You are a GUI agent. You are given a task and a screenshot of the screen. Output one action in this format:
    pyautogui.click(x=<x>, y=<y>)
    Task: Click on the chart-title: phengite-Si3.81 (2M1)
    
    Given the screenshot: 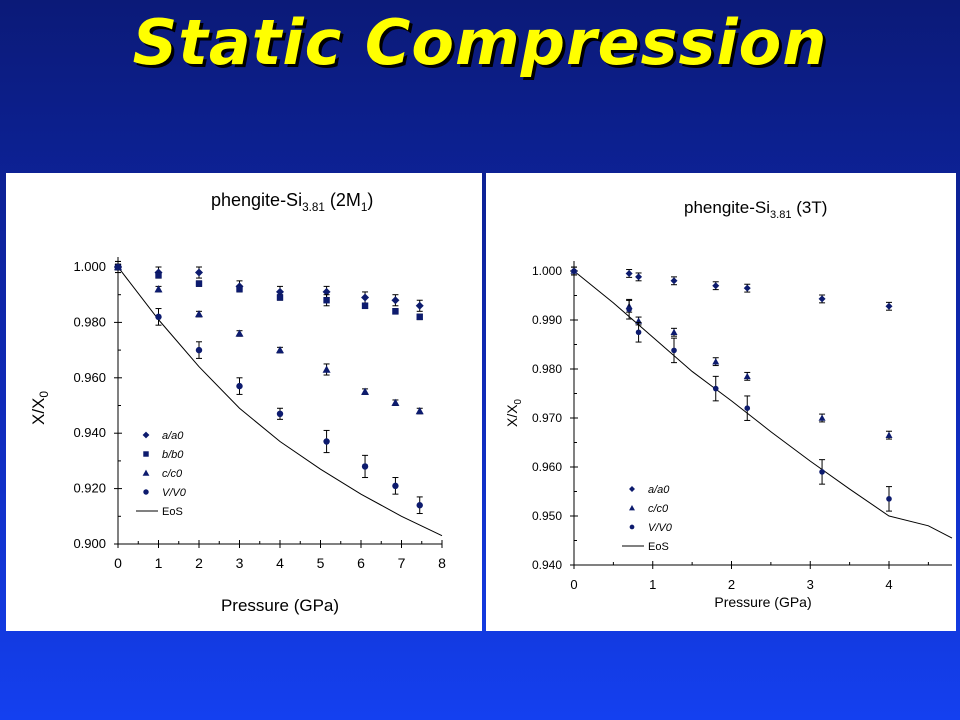 What is the action you would take?
    pyautogui.click(x=292, y=202)
    